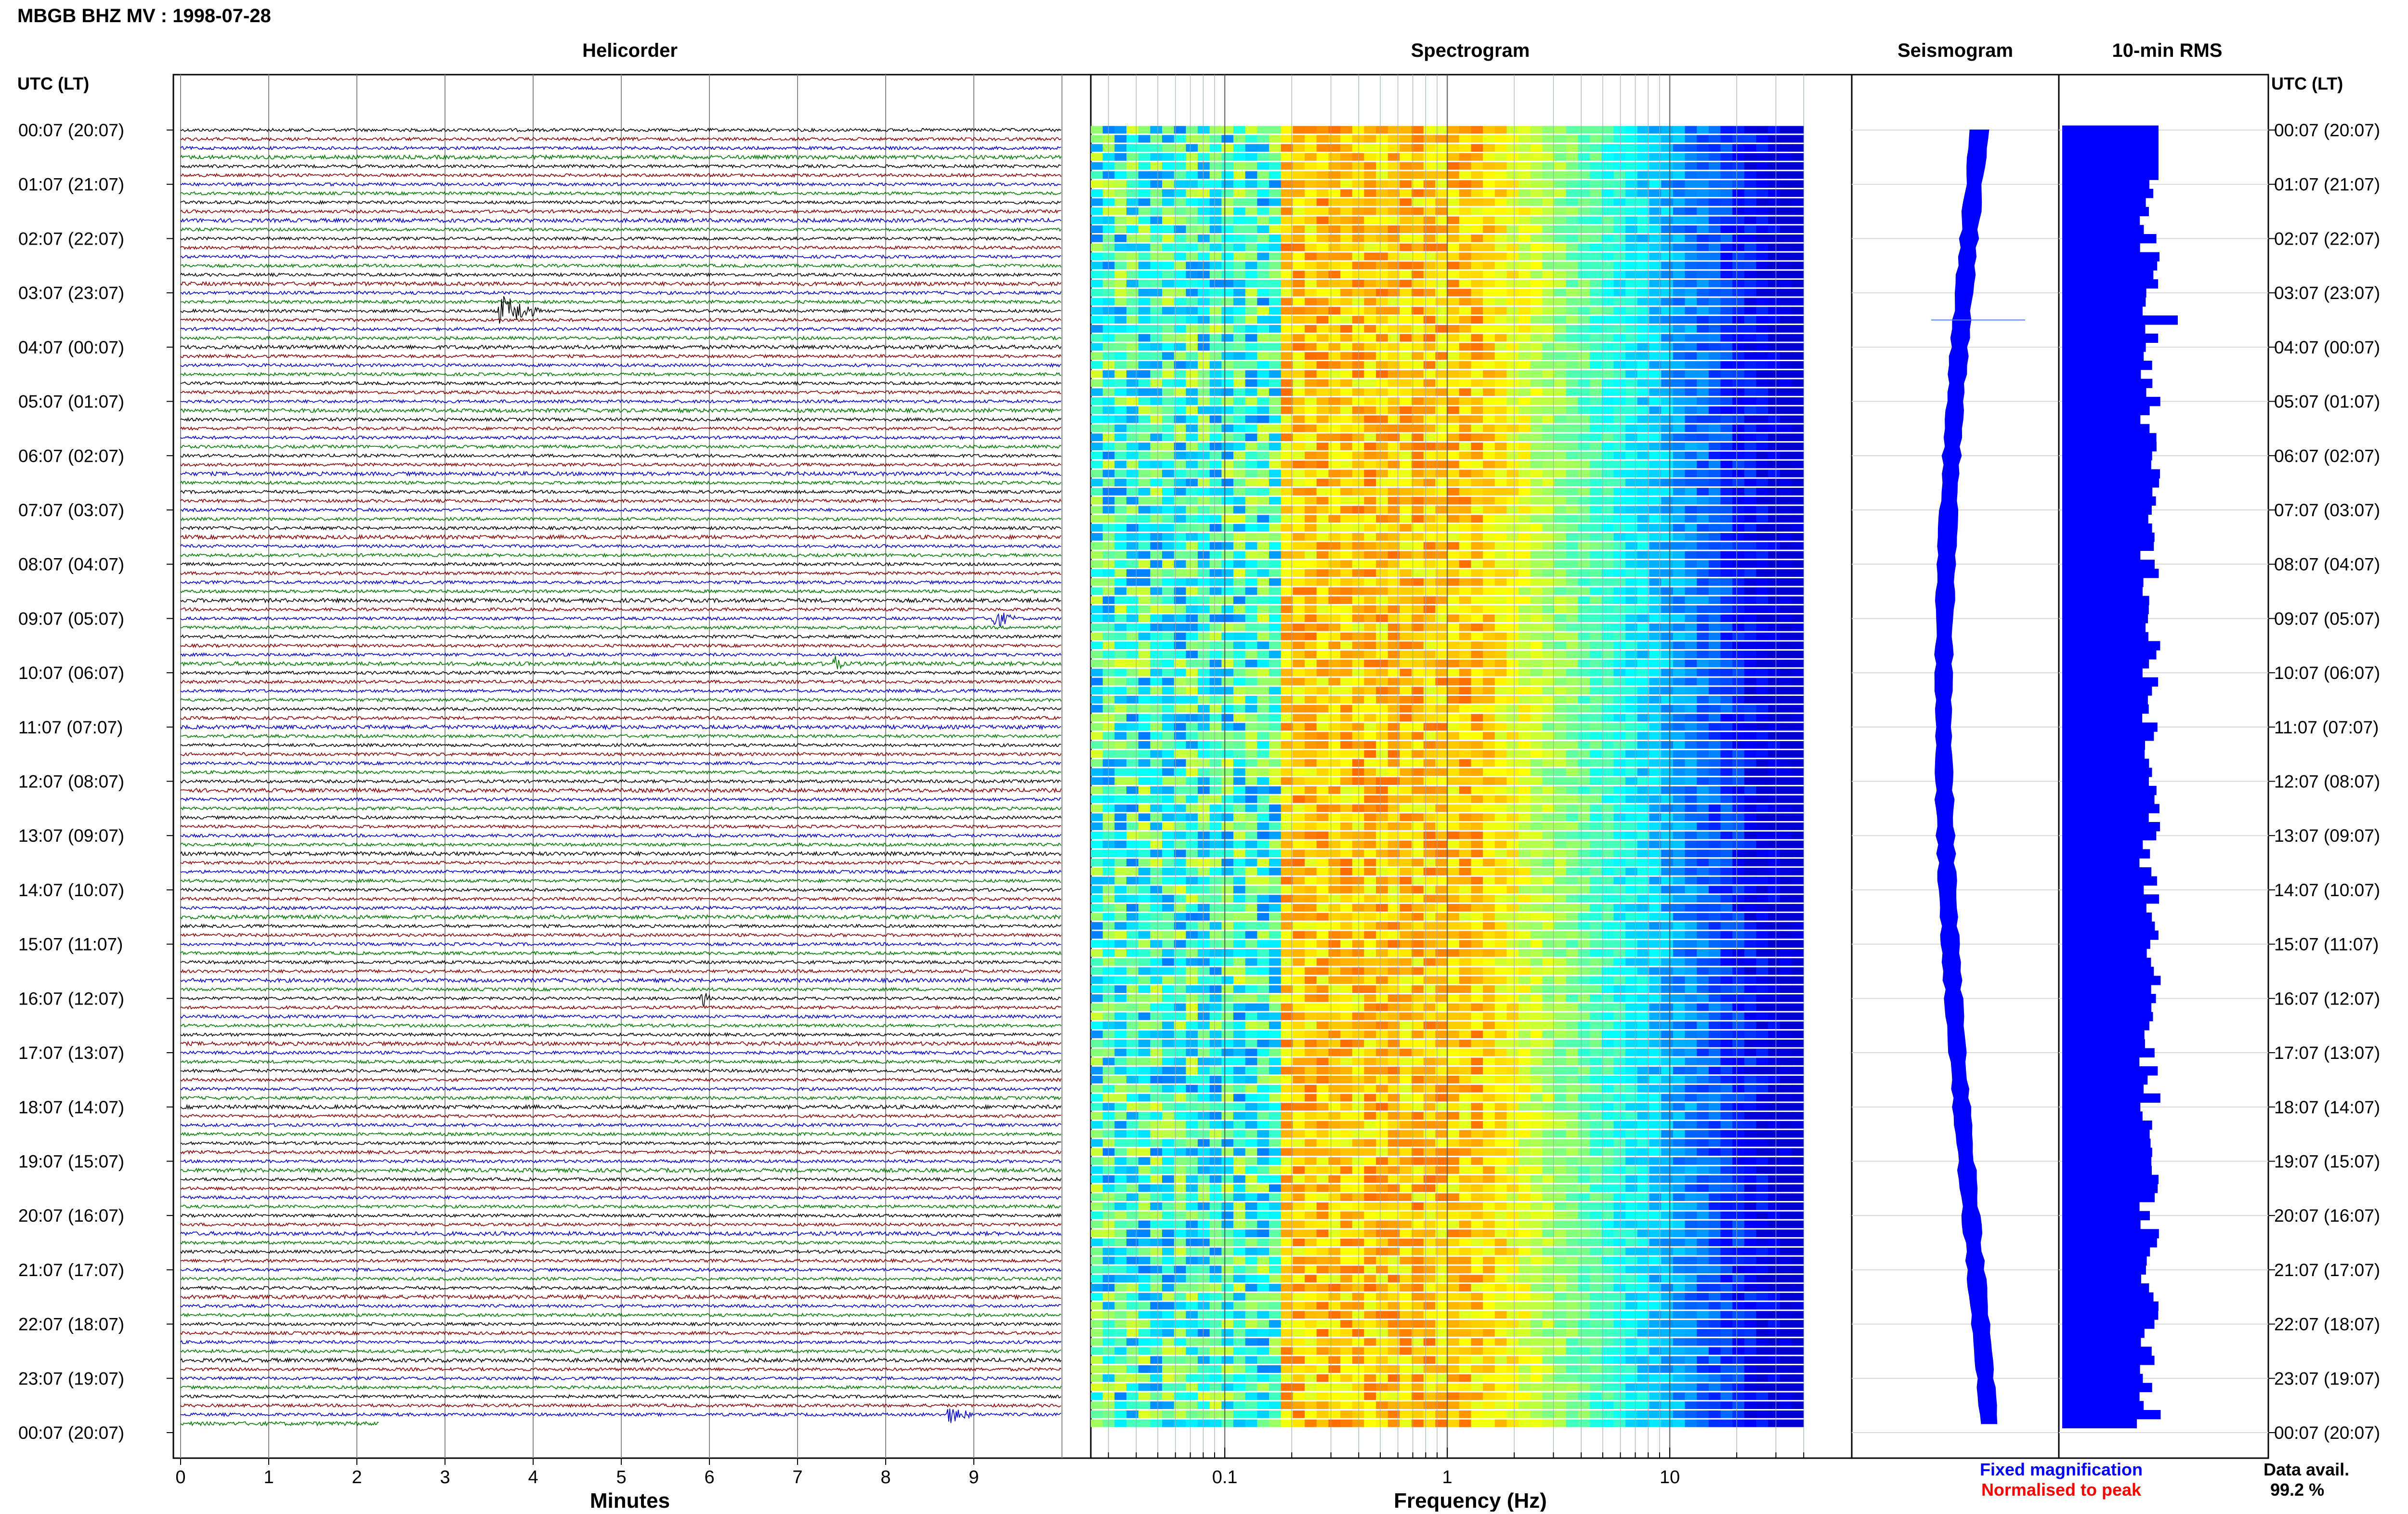  I want to click on figure-title: MBGB BHZ MV : 1998-07-28, so click(144, 15).